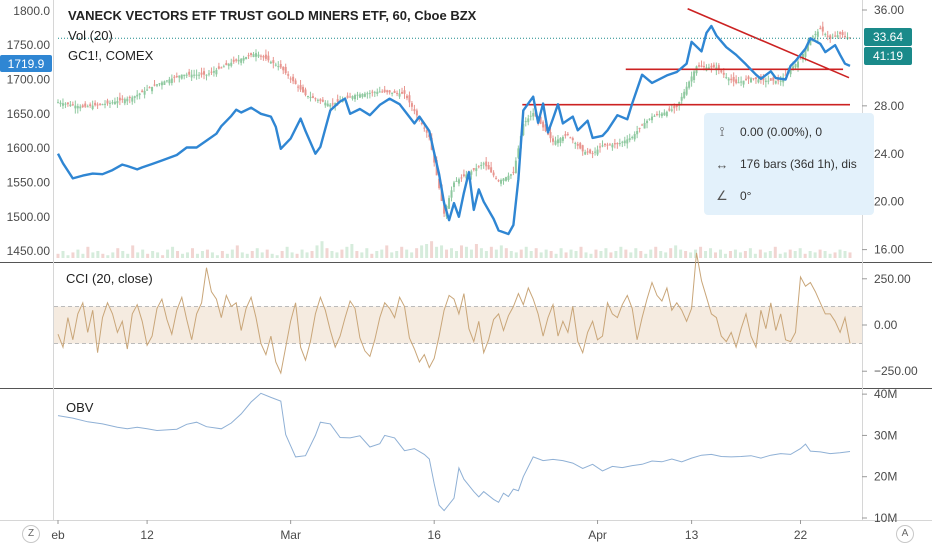 The image size is (932, 550). Describe the element at coordinates (109, 278) in the screenshot. I see `cci-indicator-label: CCI (20, close)` at that location.